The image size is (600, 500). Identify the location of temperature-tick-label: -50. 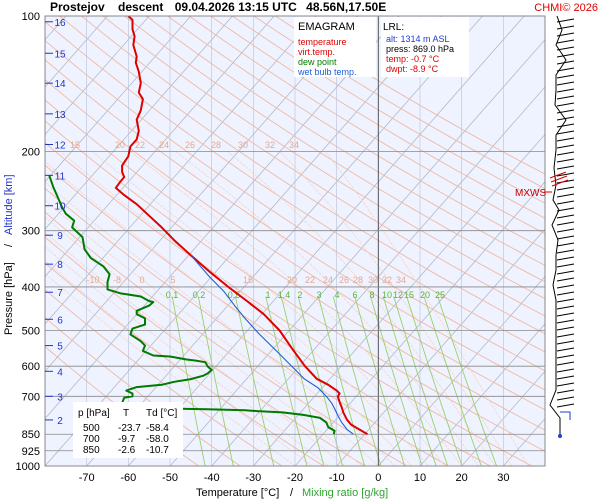
(170, 478).